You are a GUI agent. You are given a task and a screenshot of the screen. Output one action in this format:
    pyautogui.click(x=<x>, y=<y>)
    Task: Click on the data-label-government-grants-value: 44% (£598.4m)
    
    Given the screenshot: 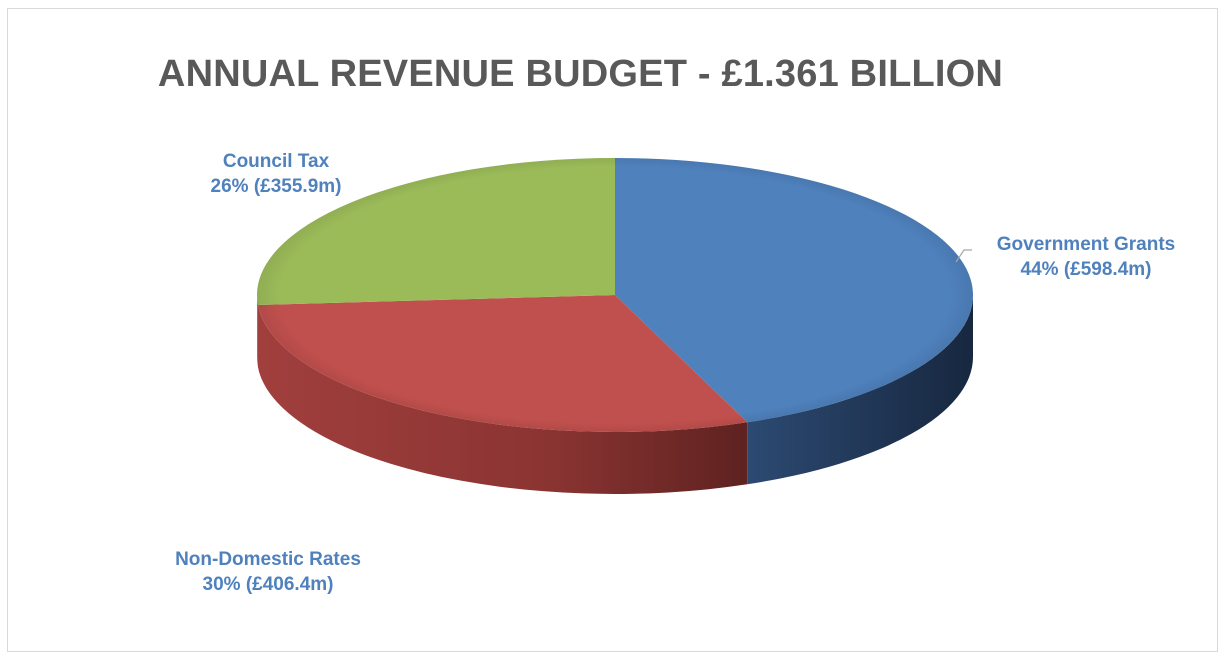 What is the action you would take?
    pyautogui.click(x=1086, y=269)
    